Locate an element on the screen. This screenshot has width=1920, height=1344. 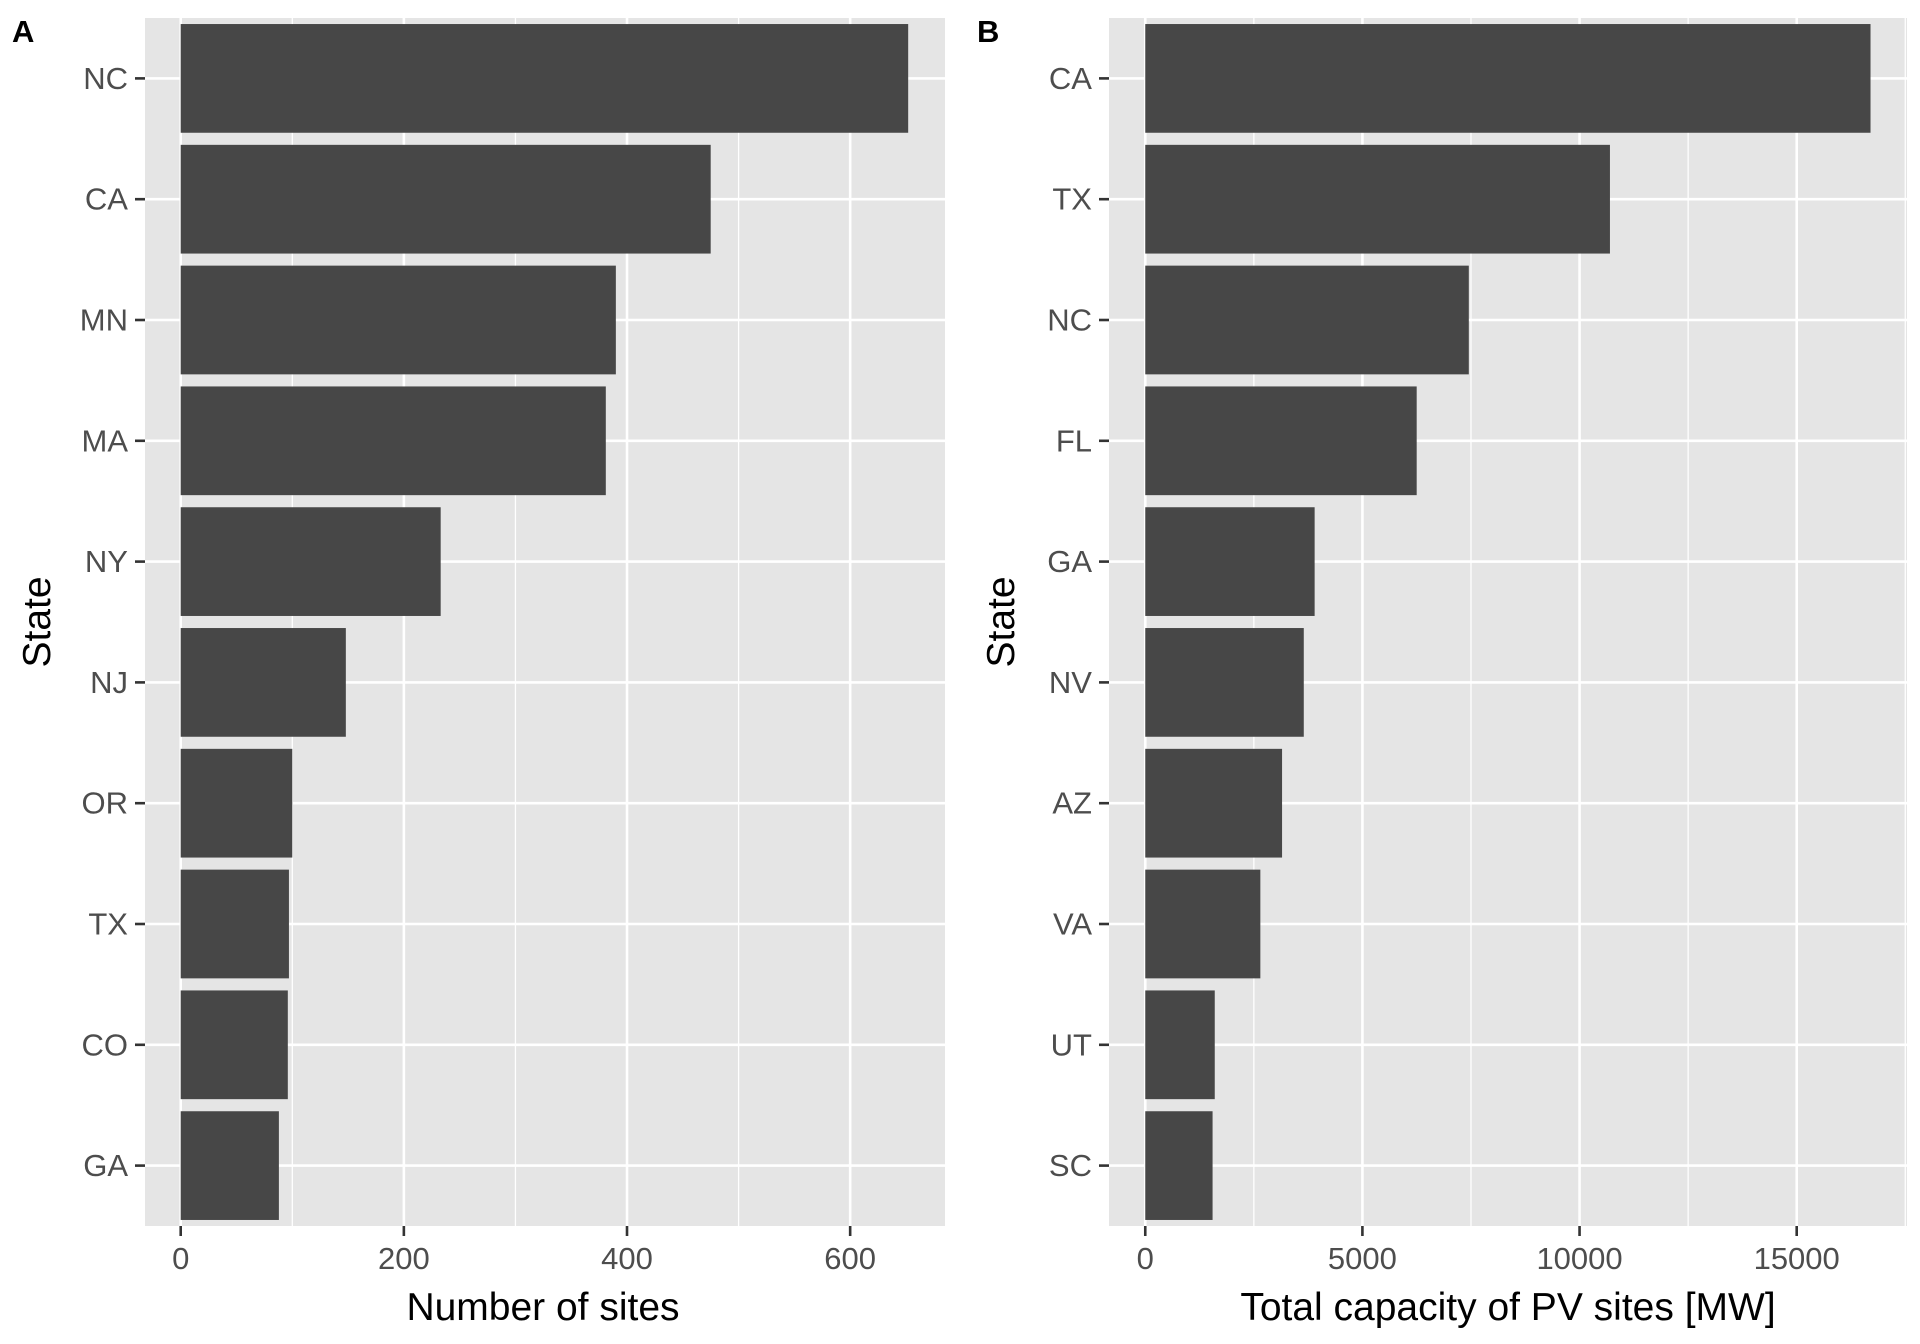
y-tick-label: UT is located at coordinates (1071, 1044).